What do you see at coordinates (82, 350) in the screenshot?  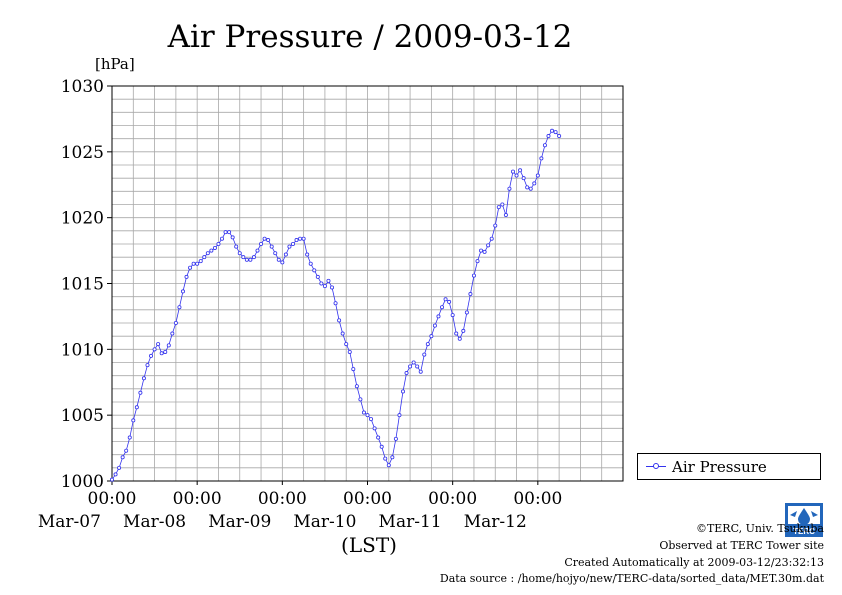 I see `y-tick-label: 1010` at bounding box center [82, 350].